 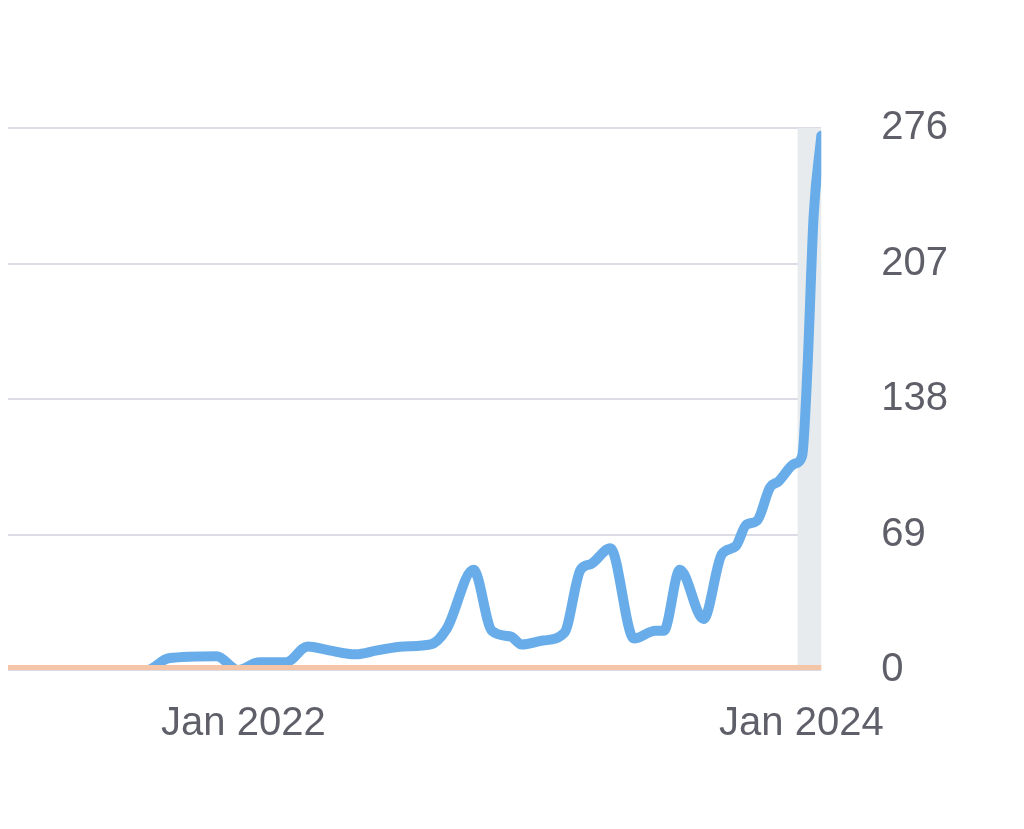 I want to click on x-tick-label: Jan 2024, so click(x=801, y=721).